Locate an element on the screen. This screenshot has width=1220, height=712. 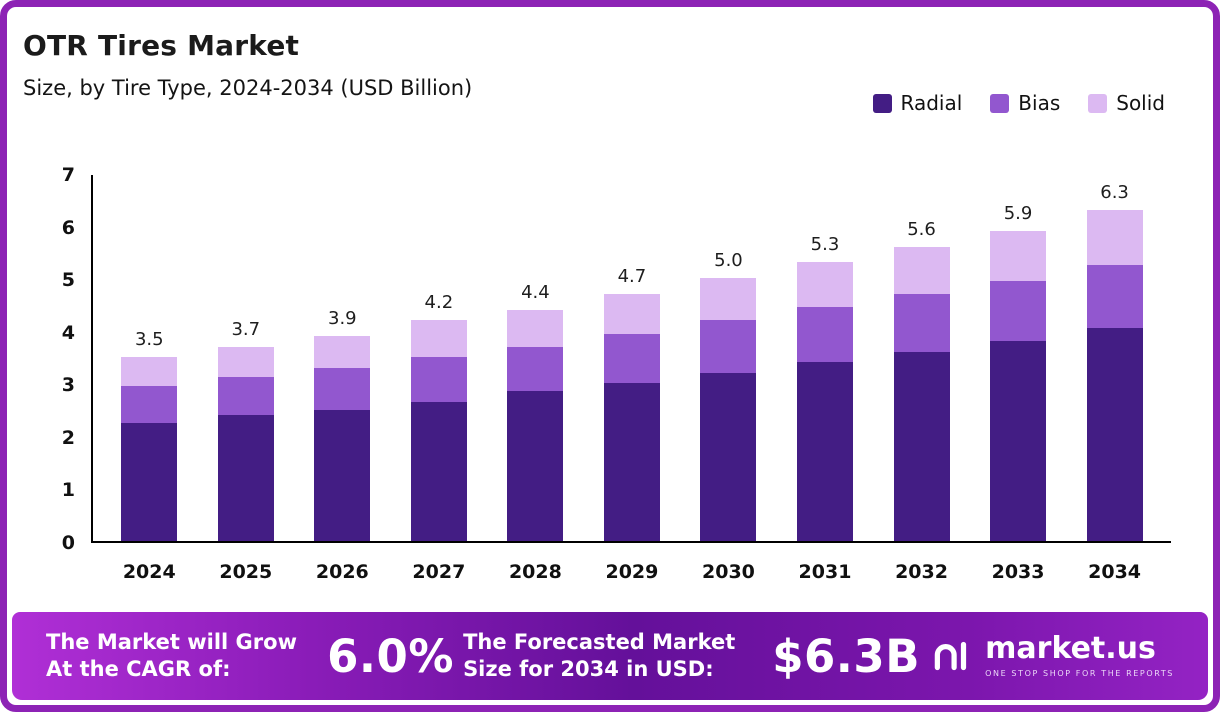
bar-2031: 5.3 2031 is located at coordinates (824, 379).